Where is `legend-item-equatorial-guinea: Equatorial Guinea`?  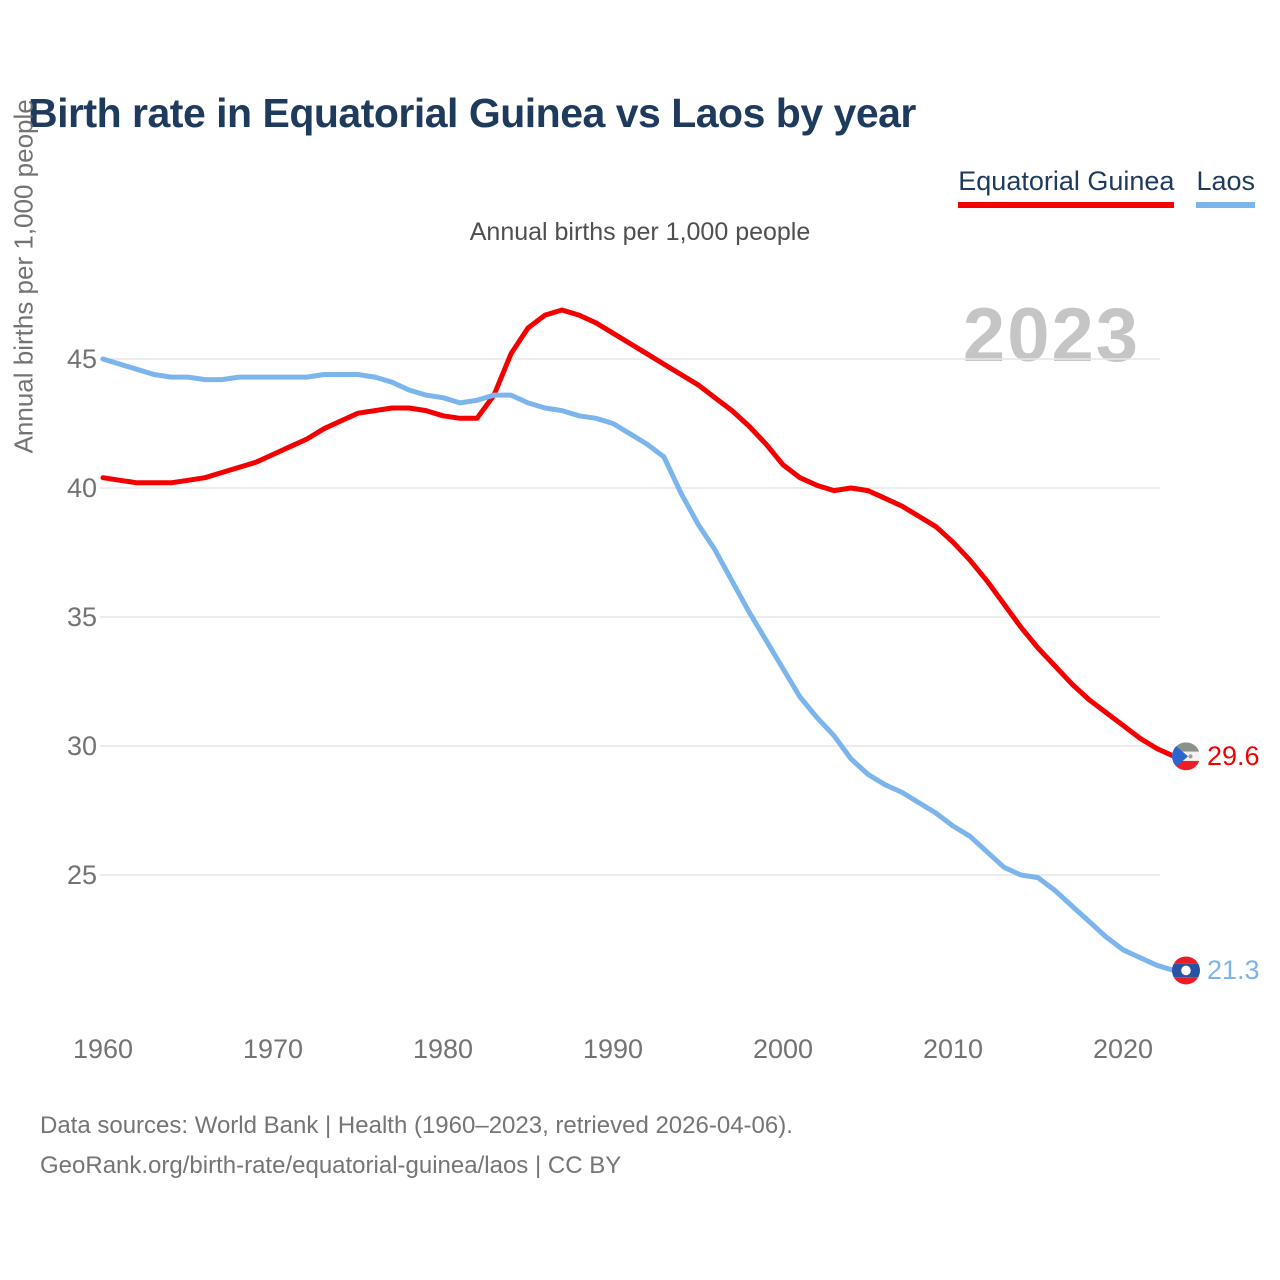 legend-item-equatorial-guinea: Equatorial Guinea is located at coordinates (1066, 187).